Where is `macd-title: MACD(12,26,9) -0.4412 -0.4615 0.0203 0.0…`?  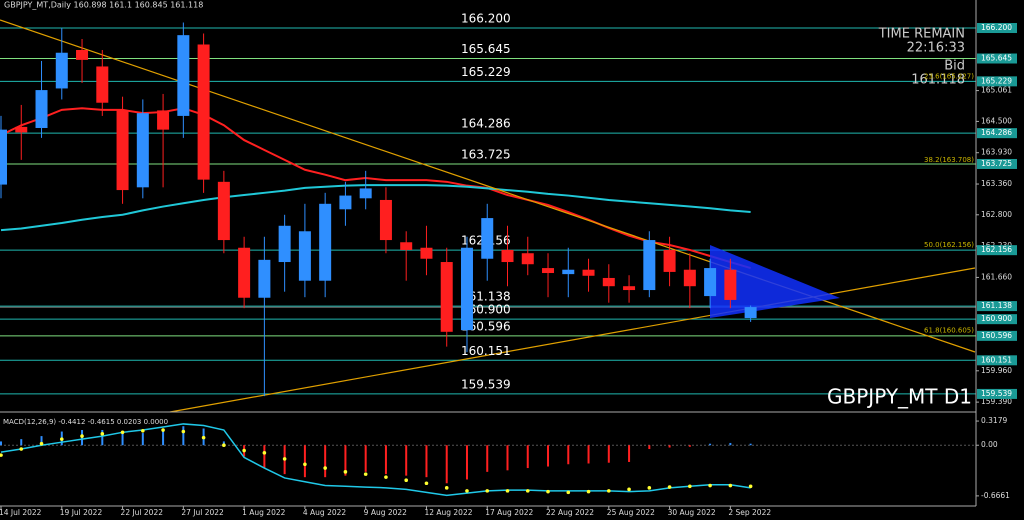 macd-title: MACD(12,26,9) -0.4412 -0.4615 0.0203 0.0… is located at coordinates (85, 422).